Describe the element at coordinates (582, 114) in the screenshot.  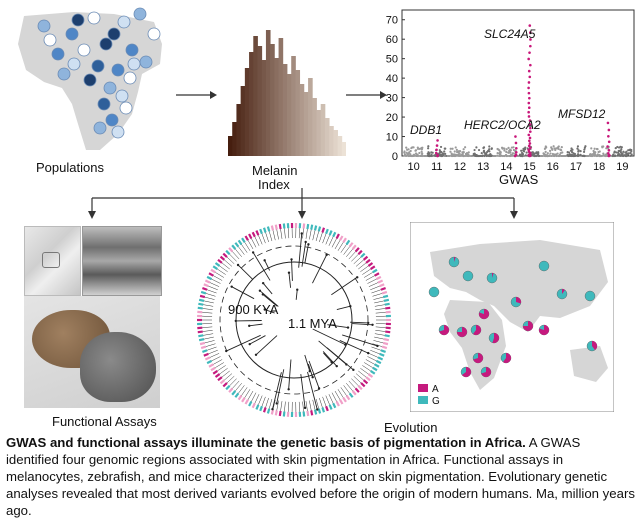
I see `gene-label-mfsd12: MFSD12` at that location.